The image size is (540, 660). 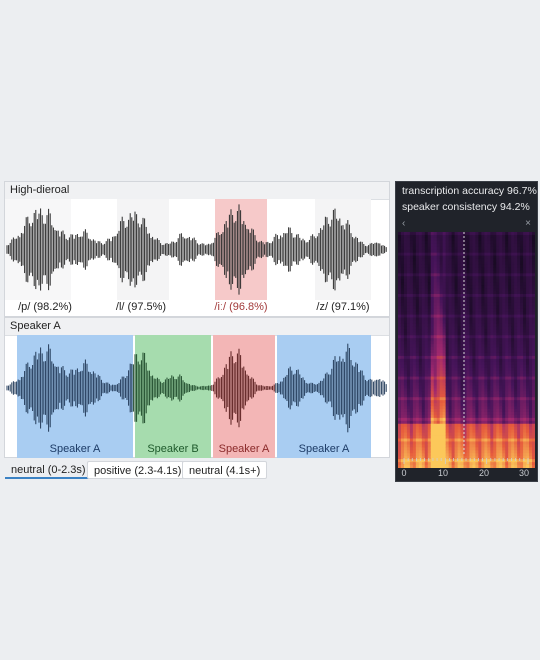 I want to click on waveform-panel-title: High-dieroal, so click(x=197, y=191).